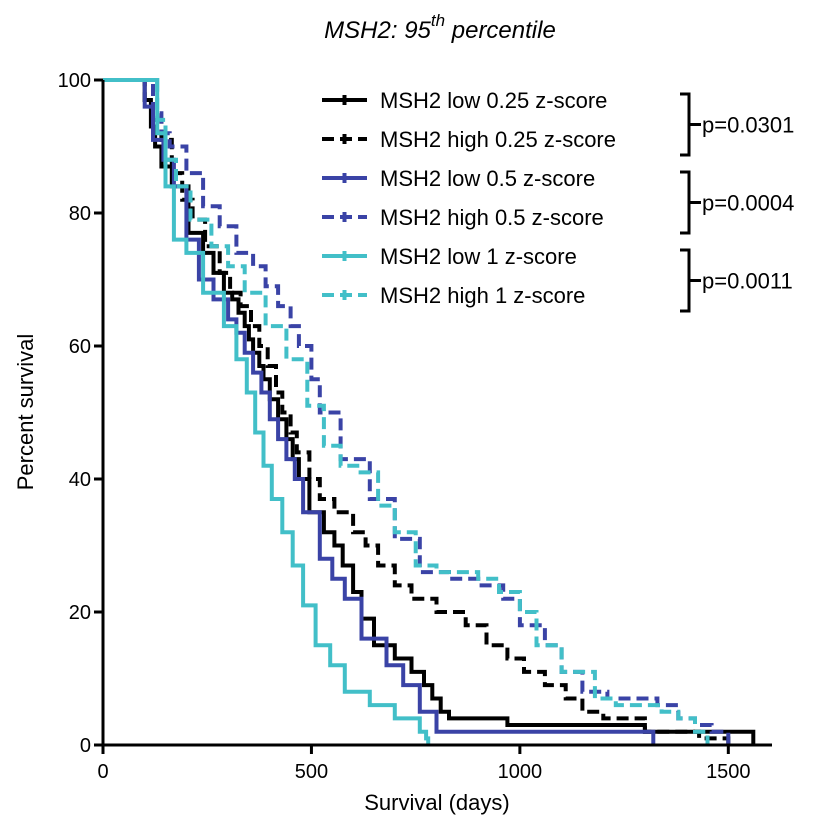 This screenshot has width=828, height=821. What do you see at coordinates (492, 217) in the screenshot?
I see `legend-label-3: MSH2 high 0.5 z-score` at bounding box center [492, 217].